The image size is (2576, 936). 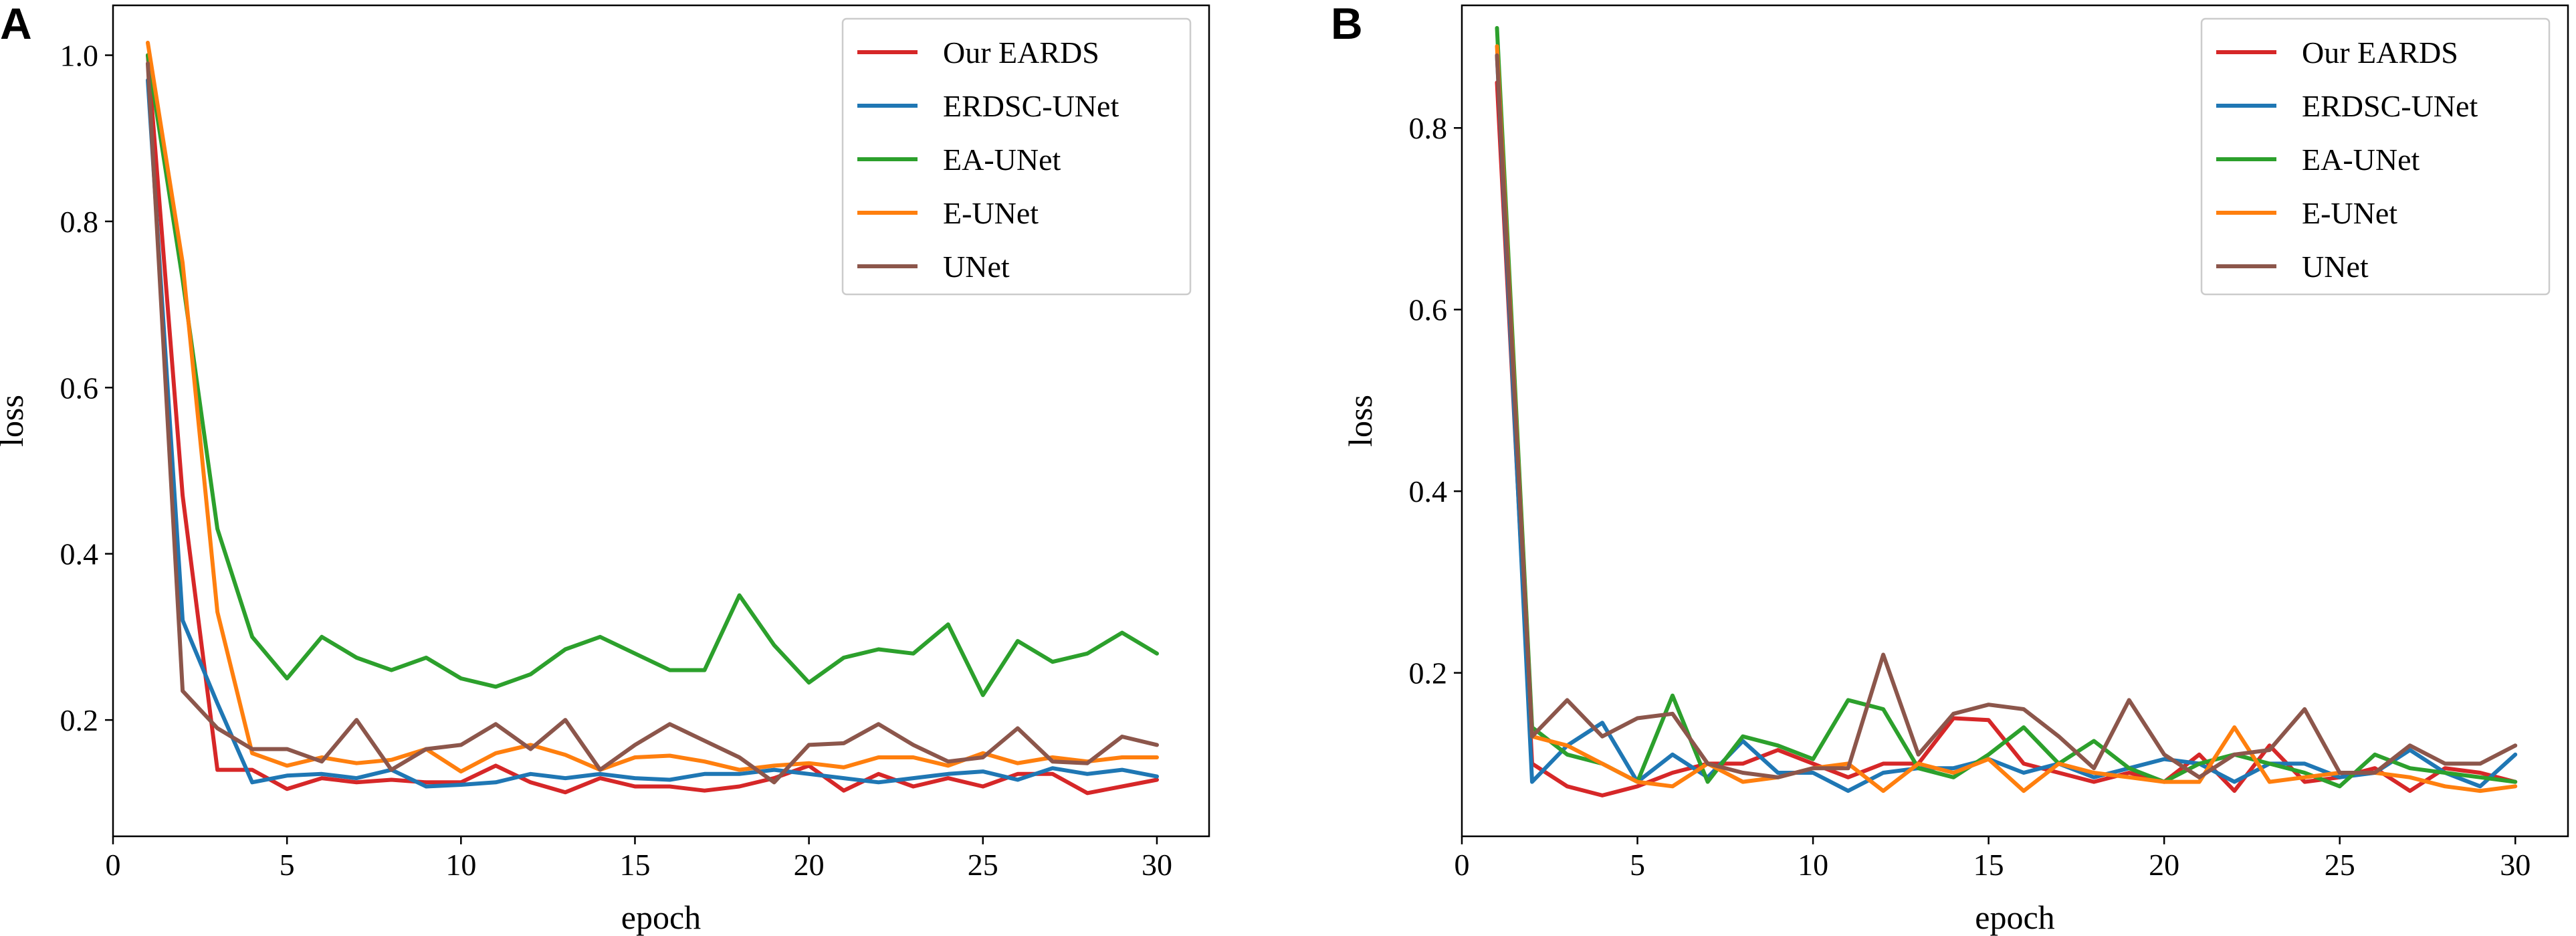 What do you see at coordinates (16, 24) in the screenshot?
I see `panel-letter: A` at bounding box center [16, 24].